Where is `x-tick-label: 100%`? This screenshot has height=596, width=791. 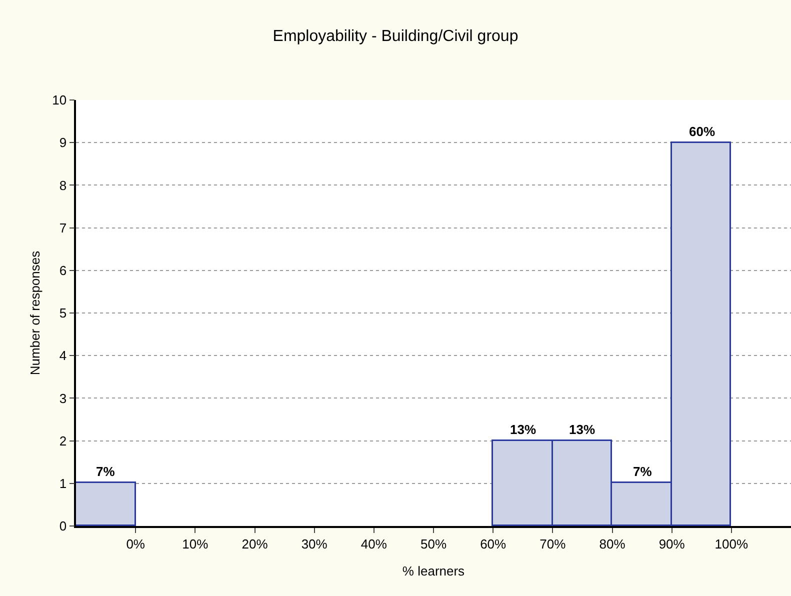
x-tick-label: 100% is located at coordinates (731, 544).